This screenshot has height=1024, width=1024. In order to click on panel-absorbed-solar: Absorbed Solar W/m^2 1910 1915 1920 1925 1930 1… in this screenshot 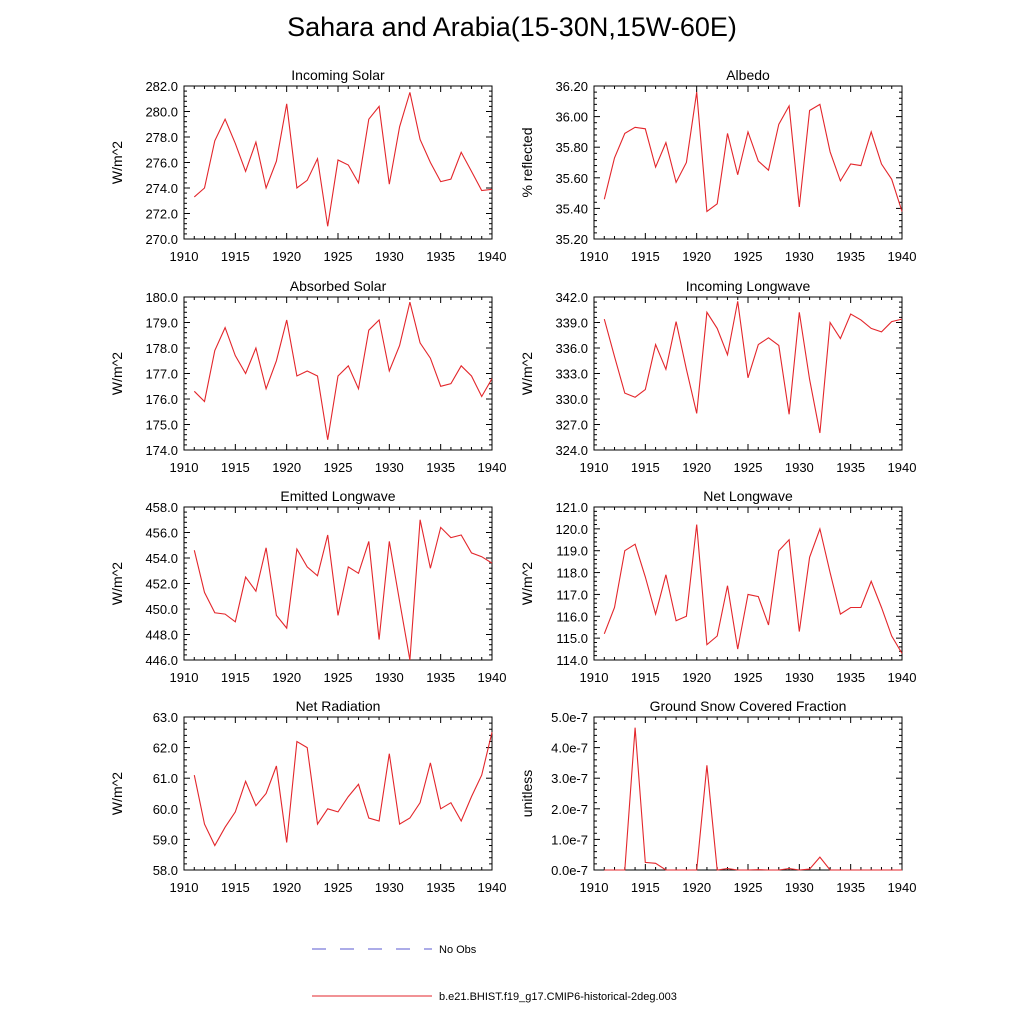, I will do `click(307, 376)`.